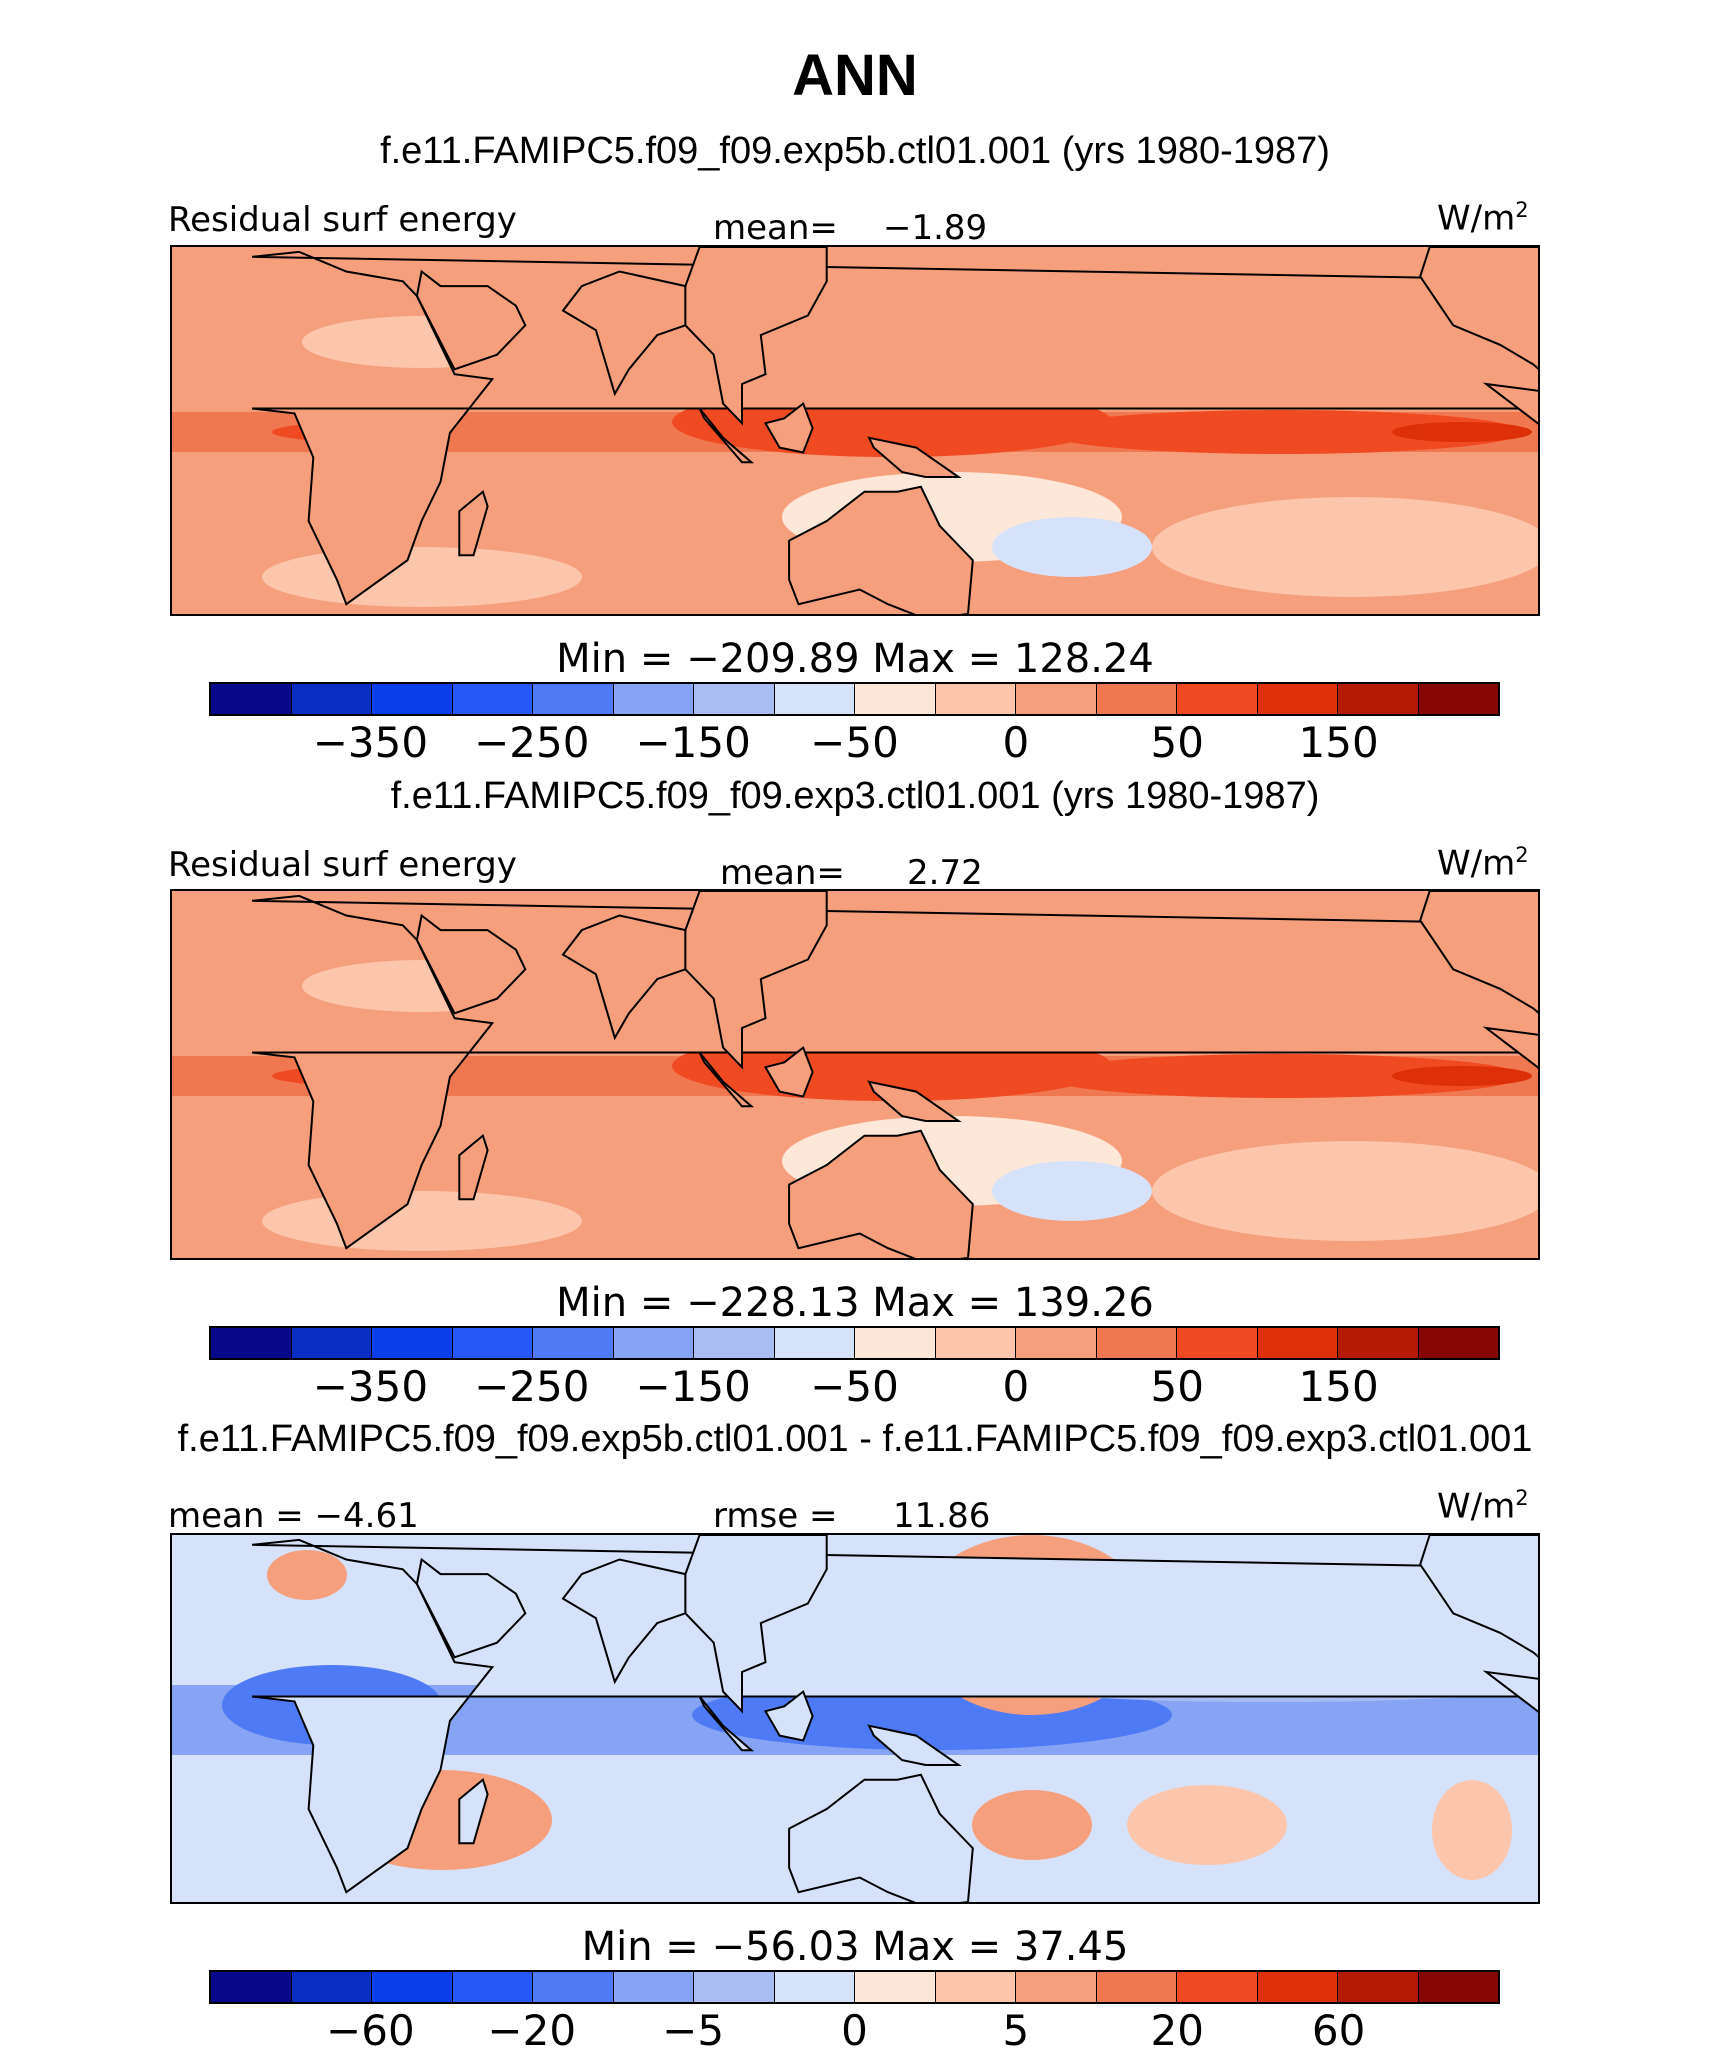 The width and height of the screenshot is (1710, 2055). I want to click on colorbar-tick-label: −60, so click(370, 2030).